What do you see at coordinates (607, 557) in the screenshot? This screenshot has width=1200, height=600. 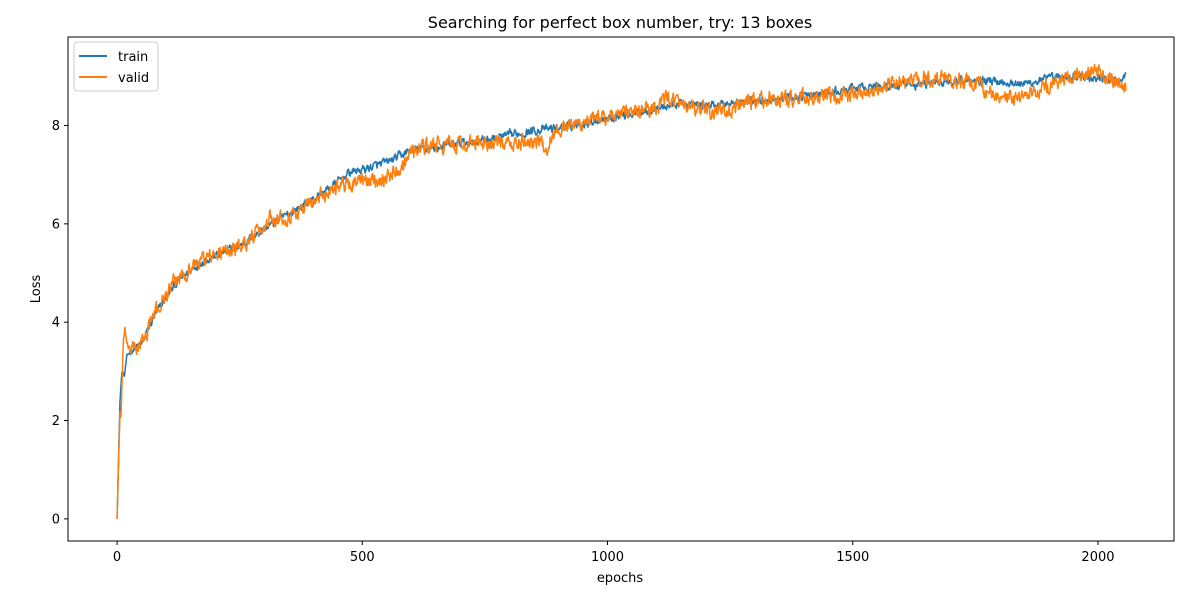 I see `x-tick-label: 1000` at bounding box center [607, 557].